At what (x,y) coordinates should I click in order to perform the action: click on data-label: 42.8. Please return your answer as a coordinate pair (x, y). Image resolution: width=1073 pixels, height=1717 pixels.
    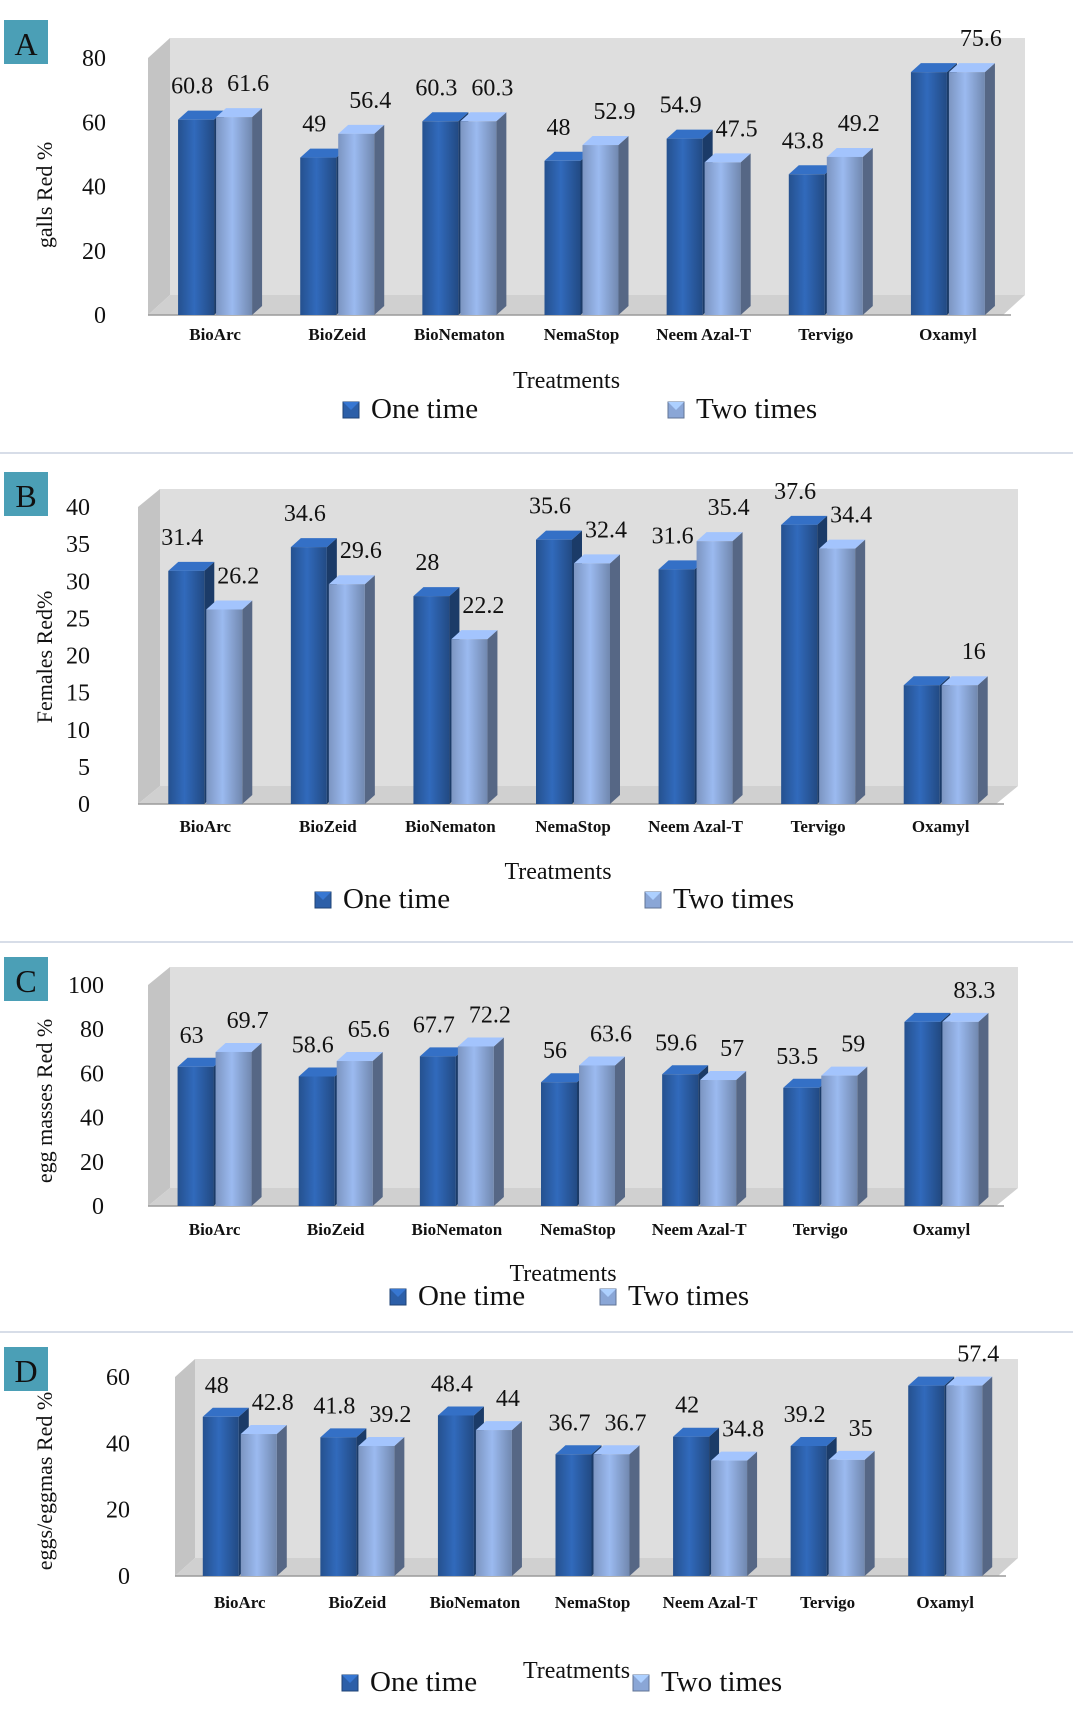
    Looking at the image, I should click on (273, 1403).